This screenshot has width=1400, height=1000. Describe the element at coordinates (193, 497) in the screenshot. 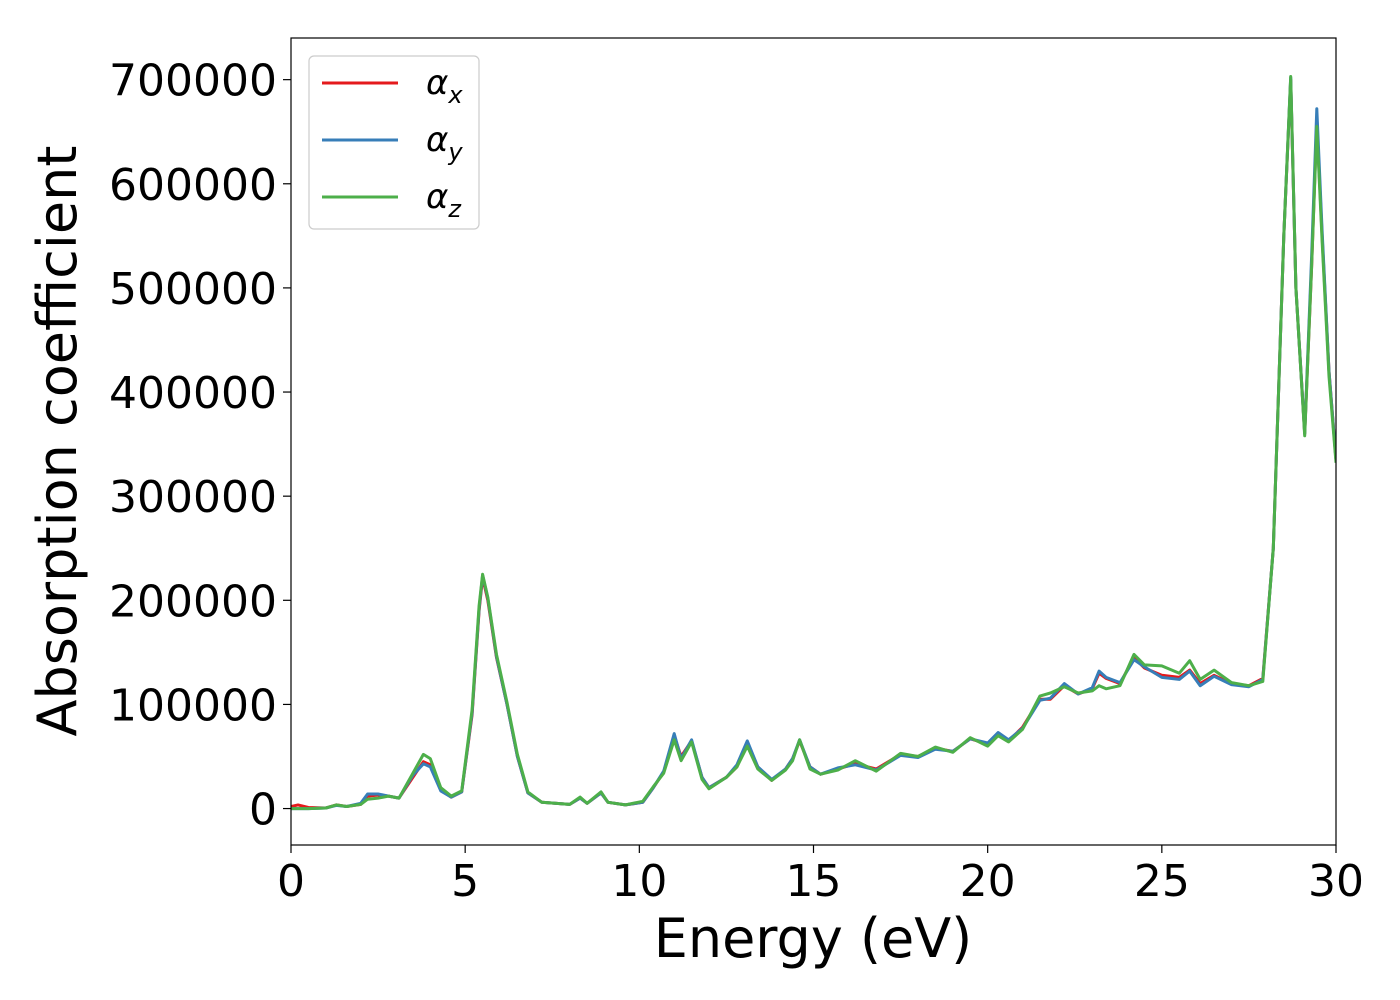

I see `y-tick-label: 300000` at that location.